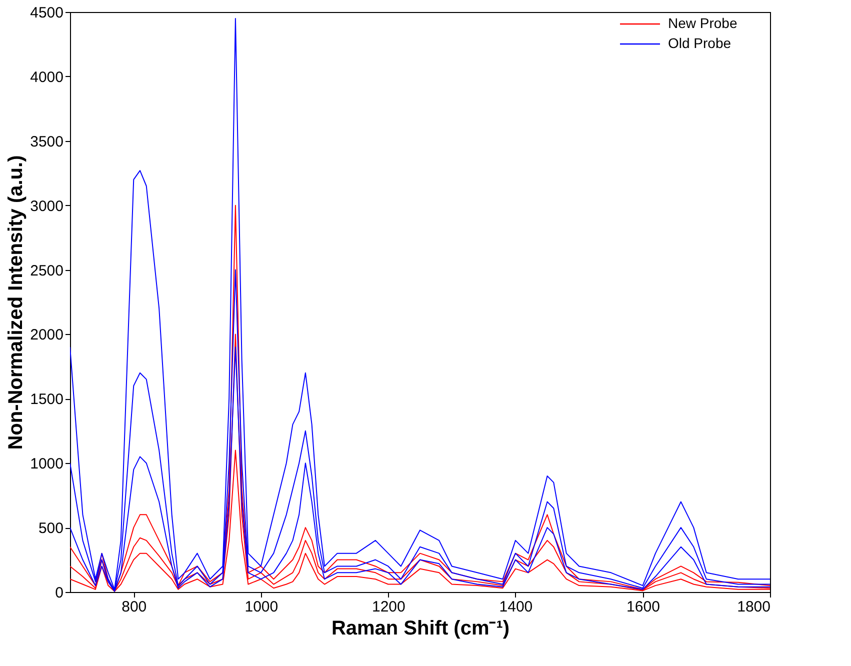 The image size is (851, 666). I want to click on x-tick-label: 1400, so click(516, 607).